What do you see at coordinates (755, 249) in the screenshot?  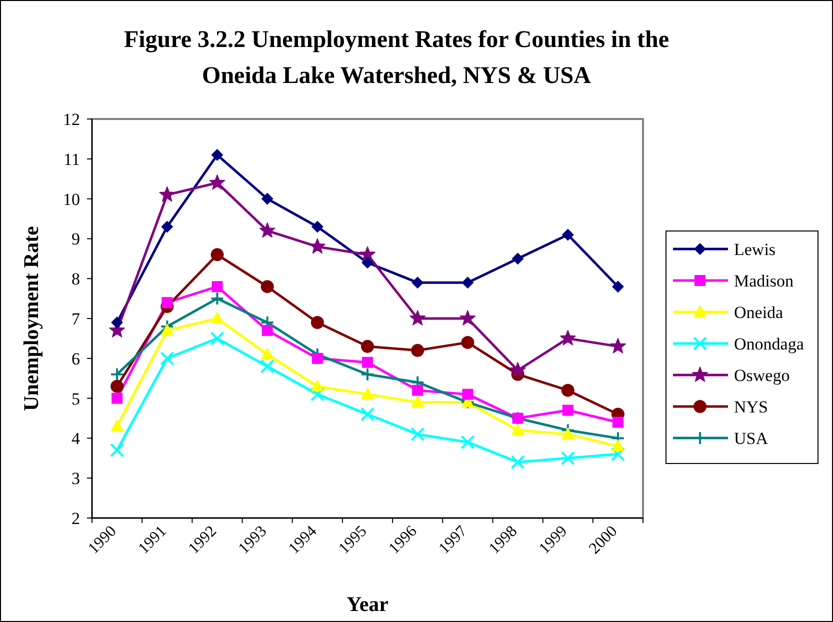 I see `legend-label: Lewis` at bounding box center [755, 249].